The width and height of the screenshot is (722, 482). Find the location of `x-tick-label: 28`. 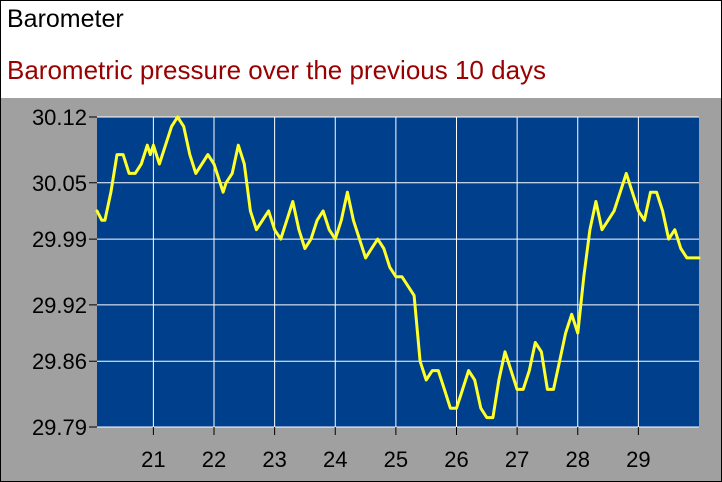

x-tick-label: 28 is located at coordinates (578, 459).